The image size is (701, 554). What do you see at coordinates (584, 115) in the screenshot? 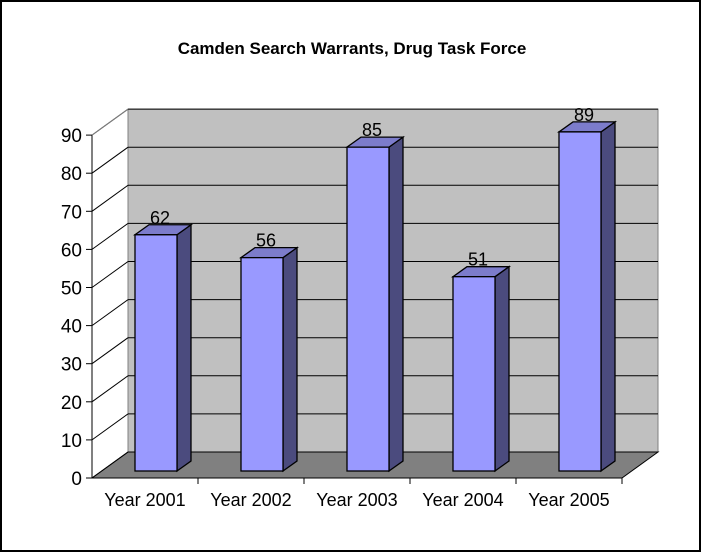
I see `data-label: 89` at bounding box center [584, 115].